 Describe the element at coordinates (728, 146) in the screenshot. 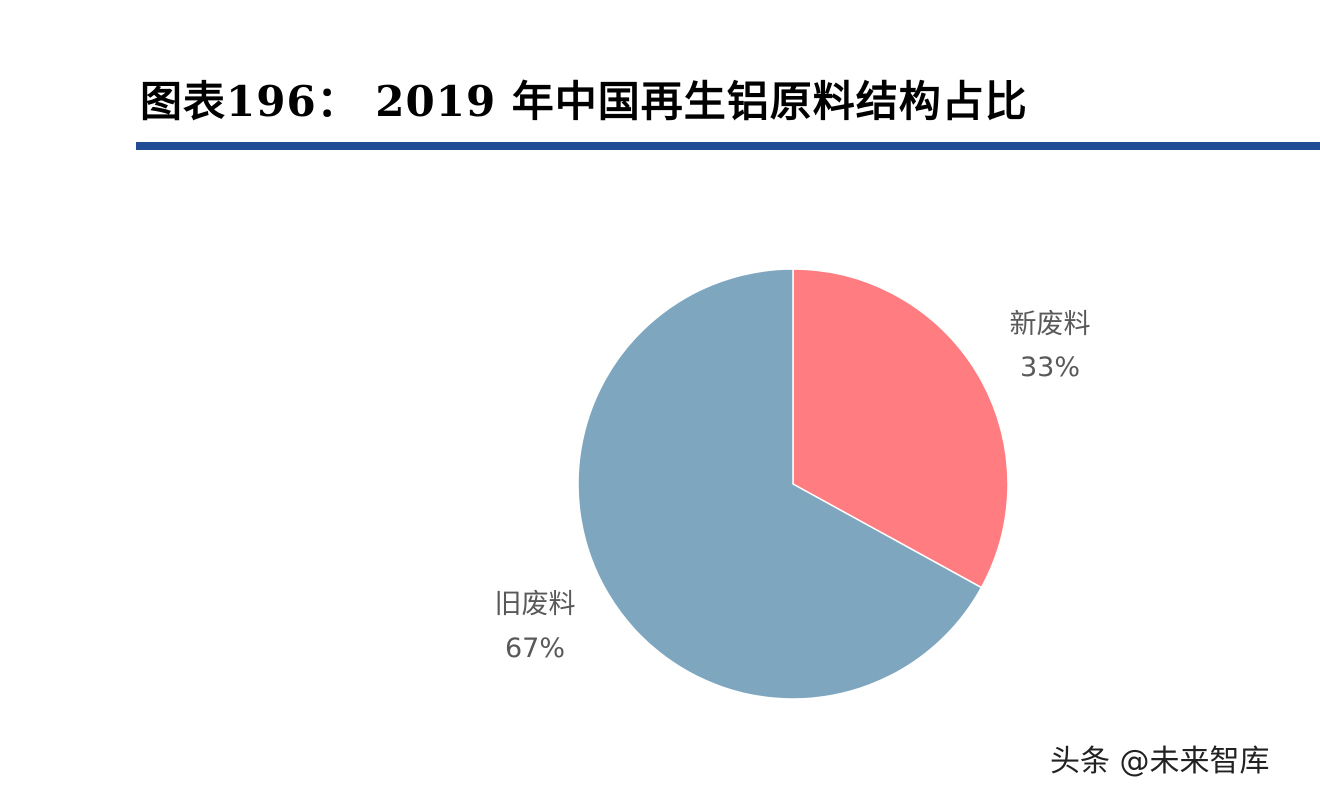

I see `title-rule` at that location.